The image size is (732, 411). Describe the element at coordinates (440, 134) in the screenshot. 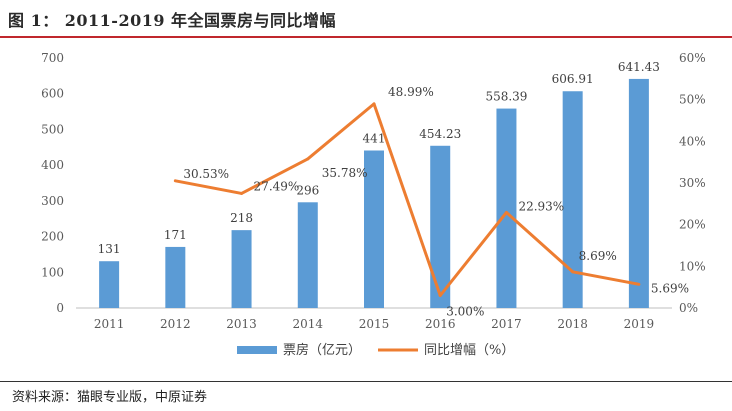

I see `bar-value-label: 454.23` at that location.